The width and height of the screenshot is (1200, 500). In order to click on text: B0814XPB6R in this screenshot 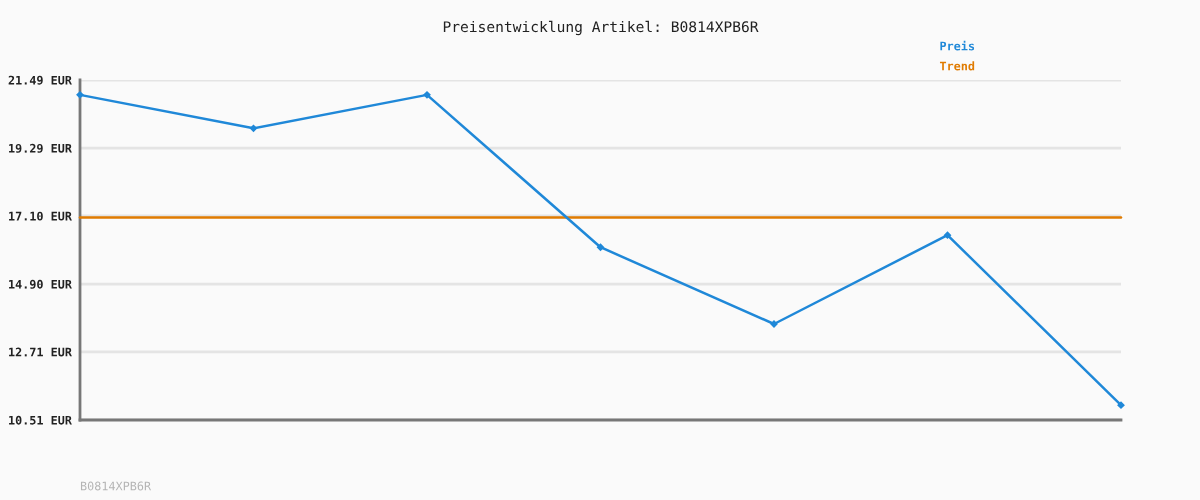, I will do `click(116, 486)`.